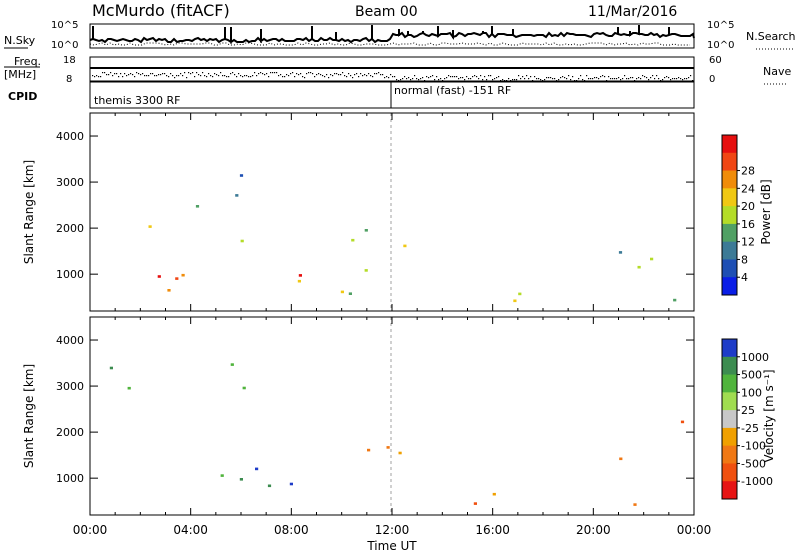  Describe the element at coordinates (751, 392) in the screenshot. I see `colorbar-tick-label: 100` at that location.